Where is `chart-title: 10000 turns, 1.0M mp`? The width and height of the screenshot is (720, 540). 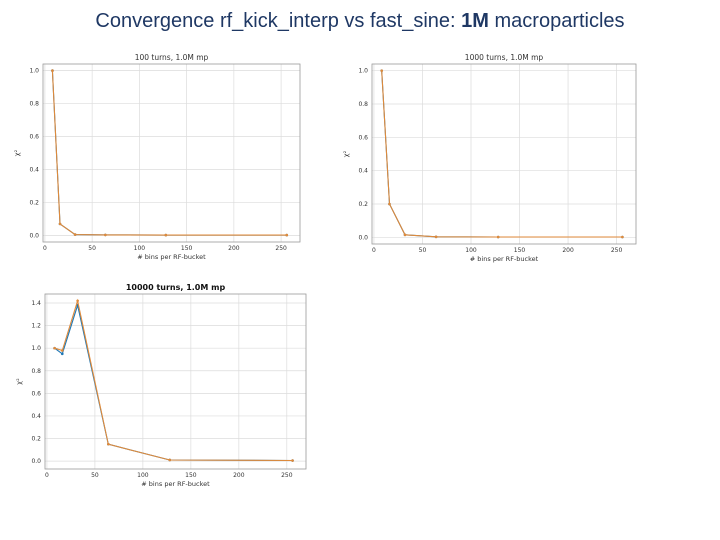
chart-title: 10000 turns, 1.0M mp is located at coordinates (176, 287).